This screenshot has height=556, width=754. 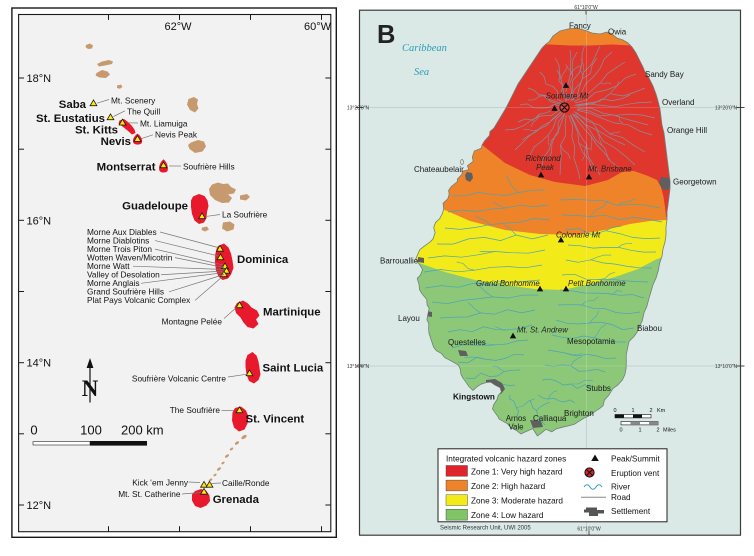 I want to click on svg-text: Peak, so click(x=545, y=167).